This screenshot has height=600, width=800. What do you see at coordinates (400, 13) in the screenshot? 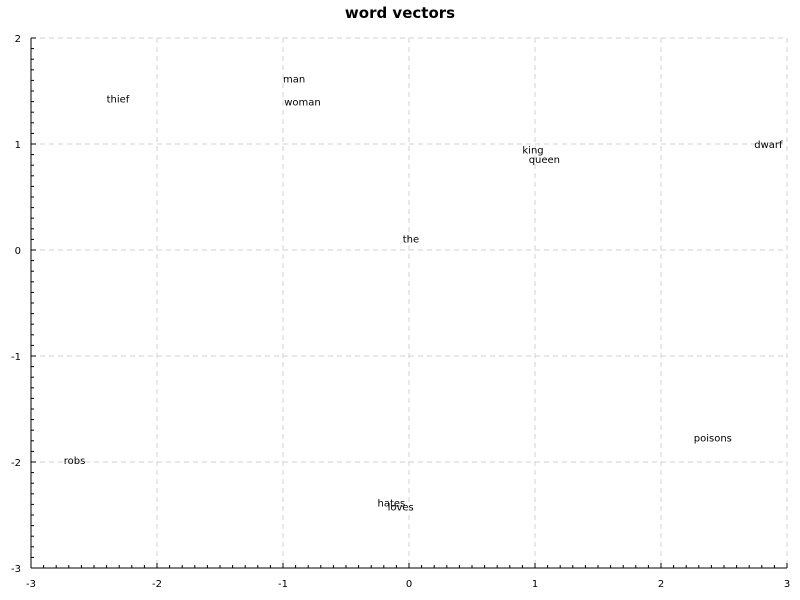
I see `chart-title: word vectors` at bounding box center [400, 13].